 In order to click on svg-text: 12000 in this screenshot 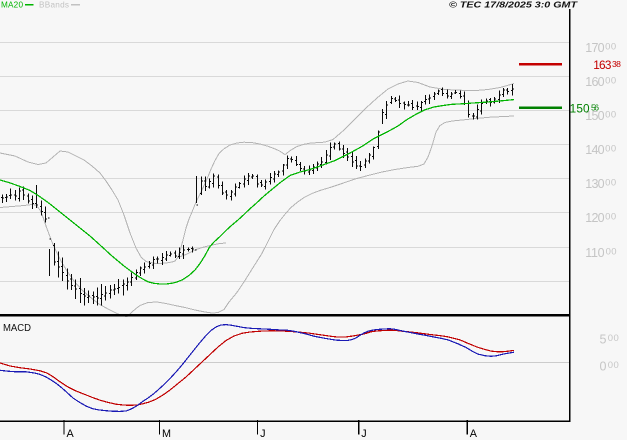, I will do `click(600, 218)`.